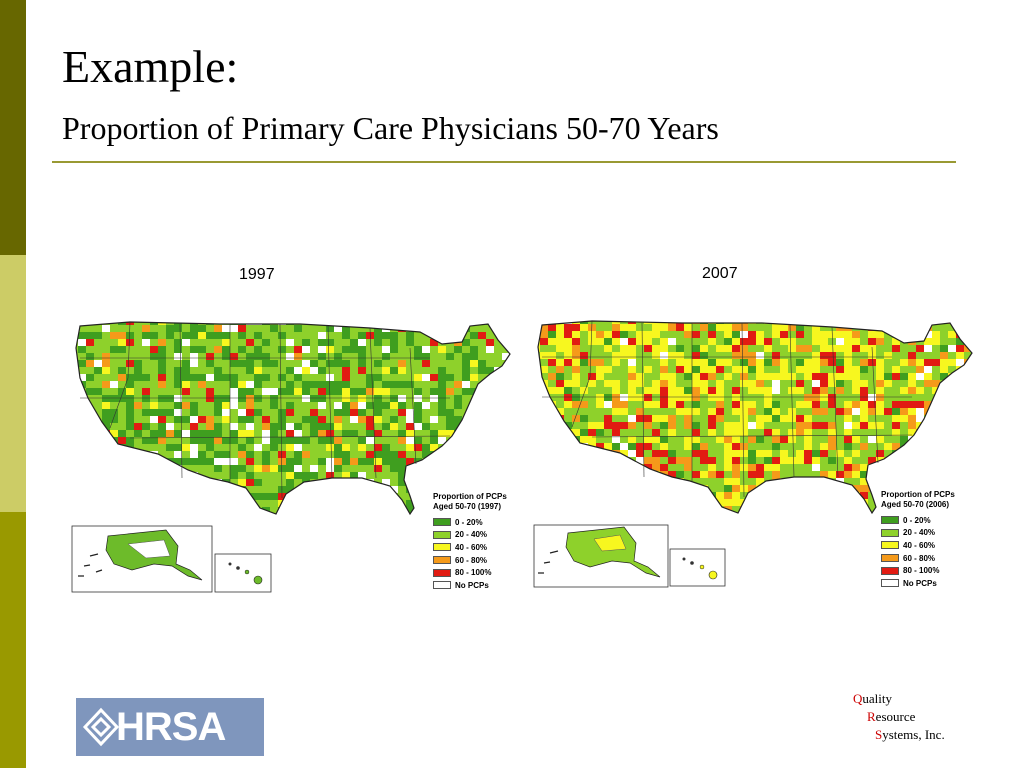  Describe the element at coordinates (13, 384) in the screenshot. I see `left-accent-bar` at that location.